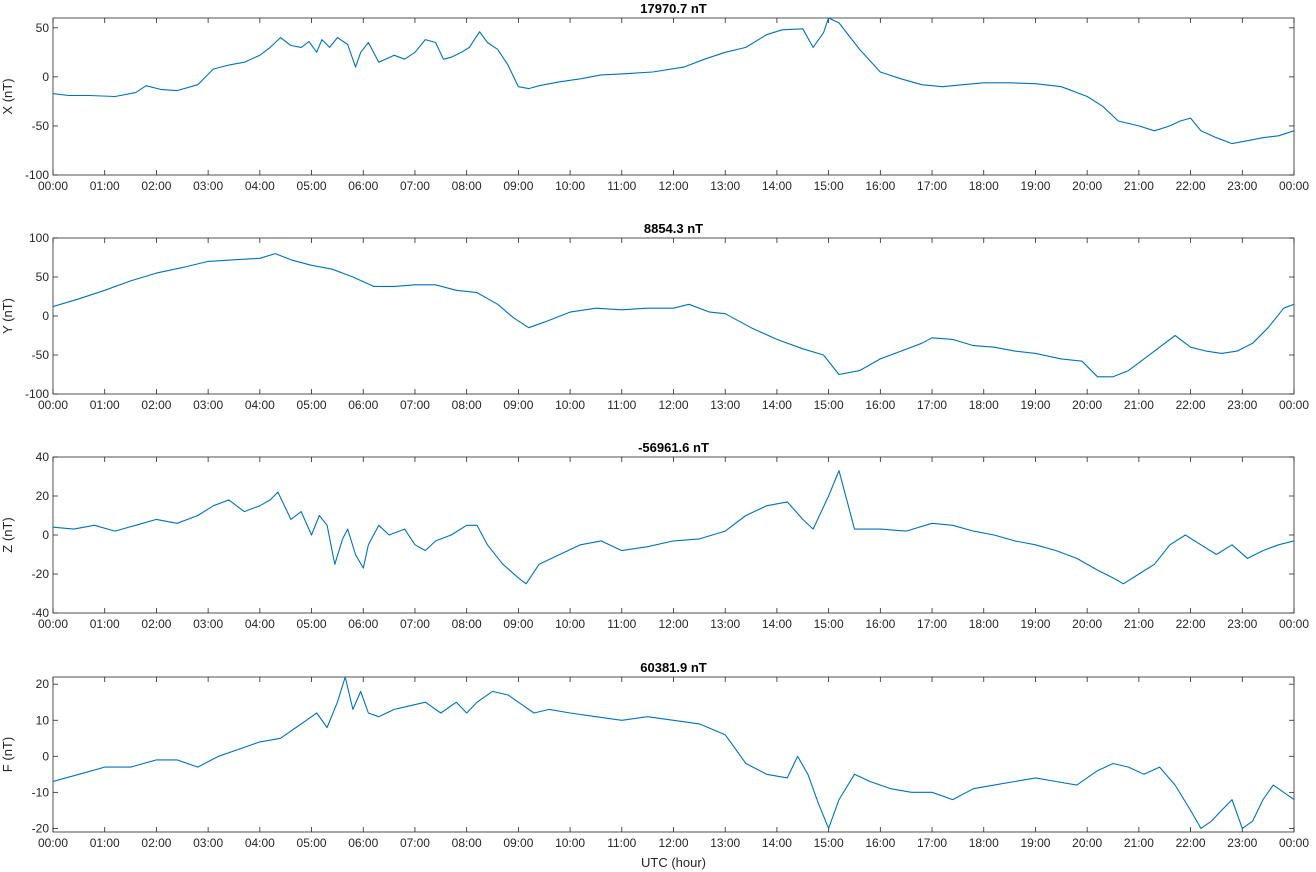 This screenshot has width=1316, height=872. I want to click on y-axis-label: Y (nT), so click(7, 316).